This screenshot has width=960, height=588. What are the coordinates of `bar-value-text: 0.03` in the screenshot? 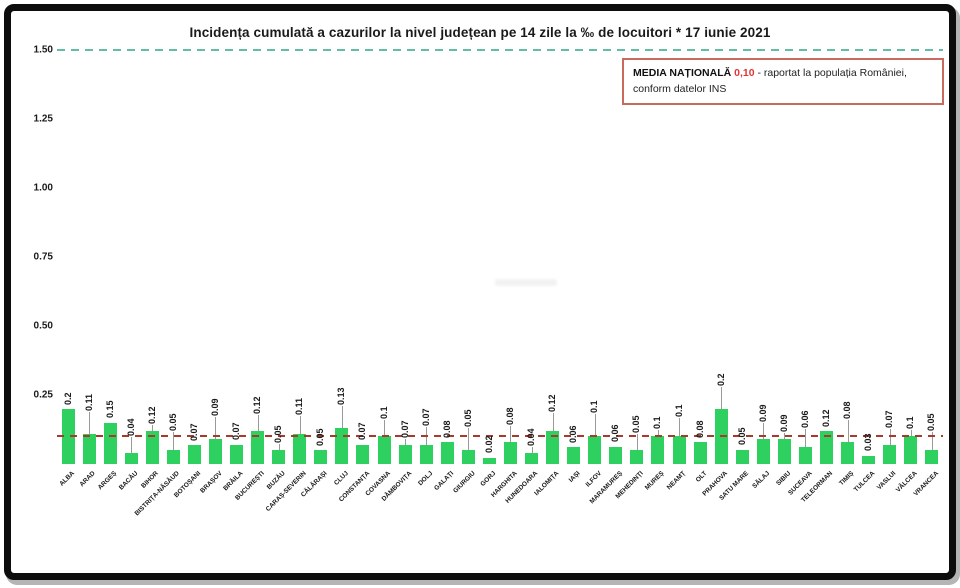 It's located at (868, 442).